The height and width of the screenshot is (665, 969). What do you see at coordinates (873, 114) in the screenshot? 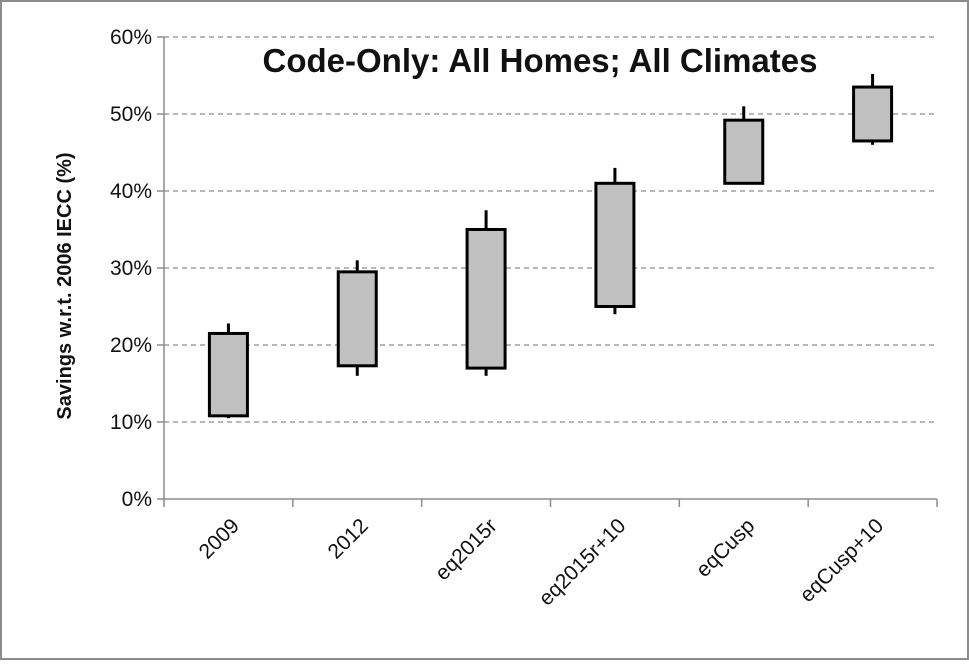
I see `box-eqCusp+10` at bounding box center [873, 114].